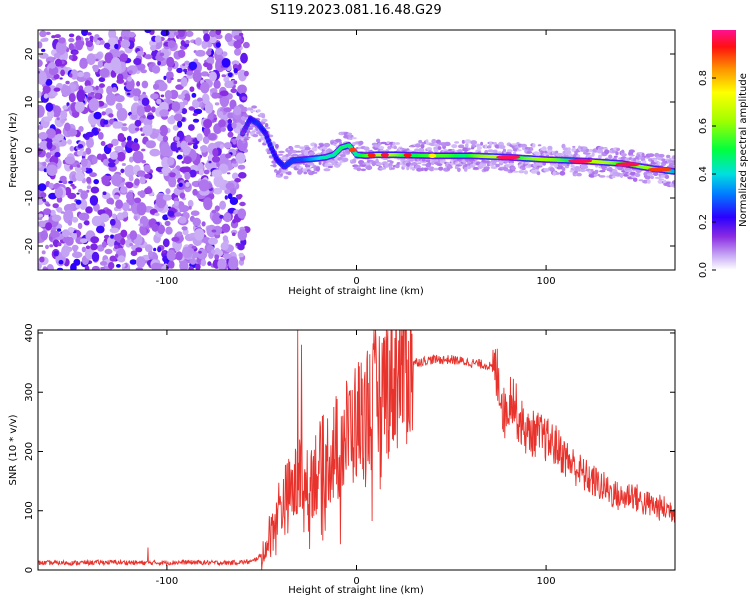 Image resolution: width=750 pixels, height=600 pixels. I want to click on y-tick-label: -20, so click(29, 246).